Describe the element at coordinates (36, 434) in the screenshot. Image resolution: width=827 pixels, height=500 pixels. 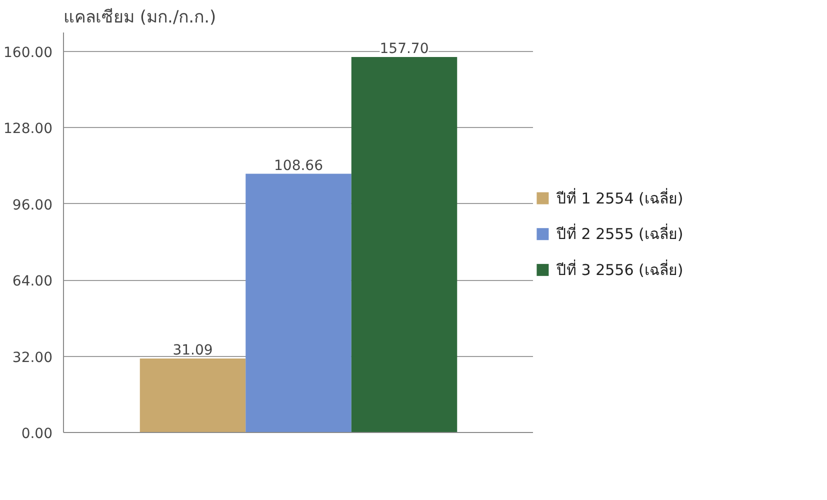
I see `y-tick-label: 0.00` at that location.